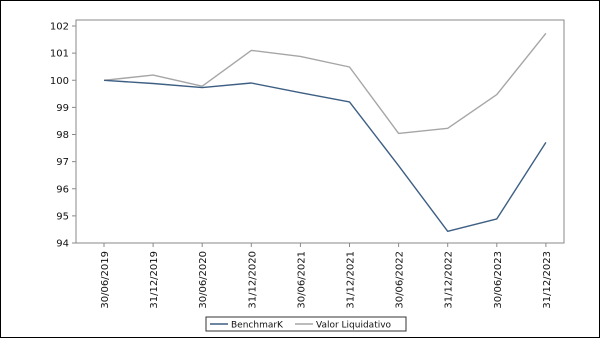  I want to click on y-tick-label: 94, so click(62, 244).